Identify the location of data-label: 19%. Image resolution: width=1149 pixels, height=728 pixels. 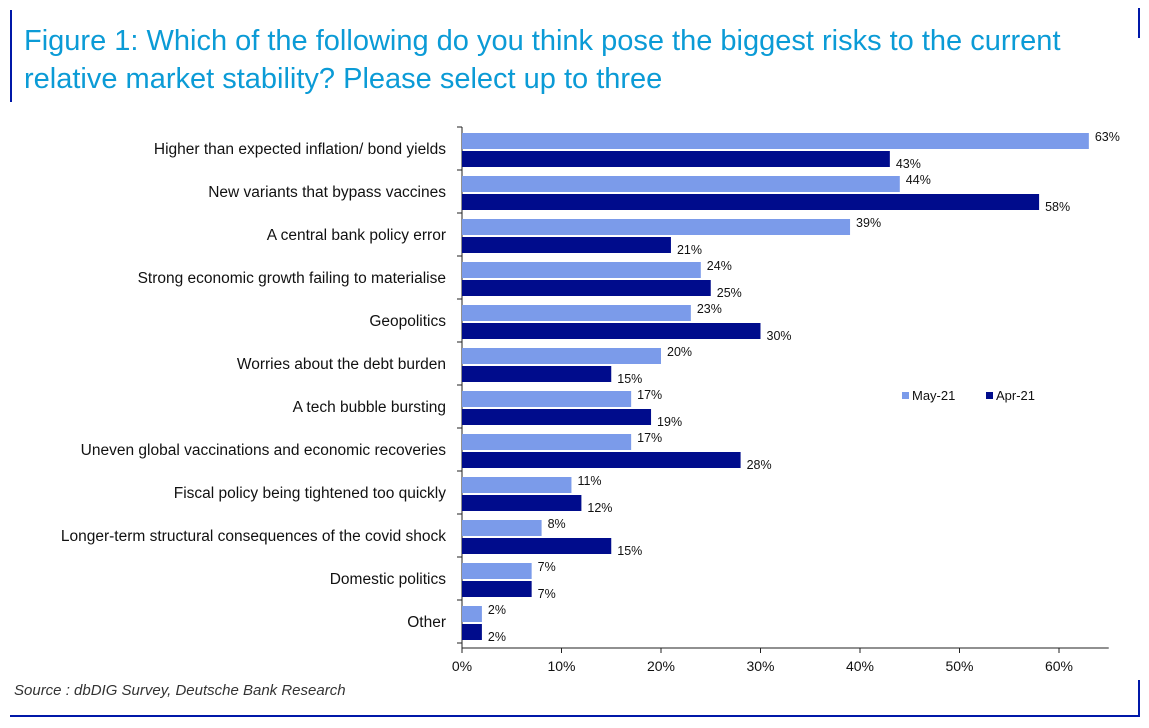
(669, 422).